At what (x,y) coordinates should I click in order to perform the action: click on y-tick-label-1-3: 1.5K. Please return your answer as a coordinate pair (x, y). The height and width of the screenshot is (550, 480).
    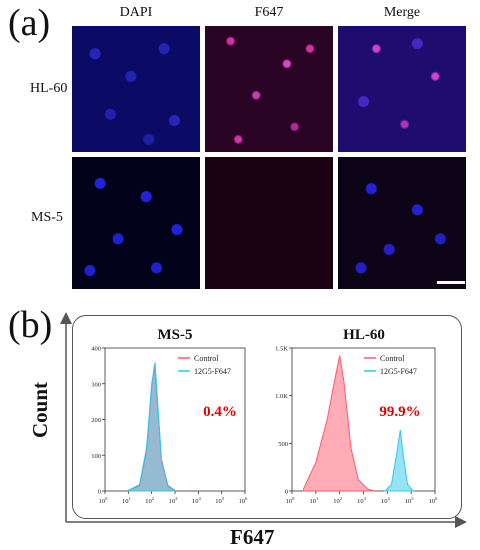
    Looking at the image, I should click on (281, 349).